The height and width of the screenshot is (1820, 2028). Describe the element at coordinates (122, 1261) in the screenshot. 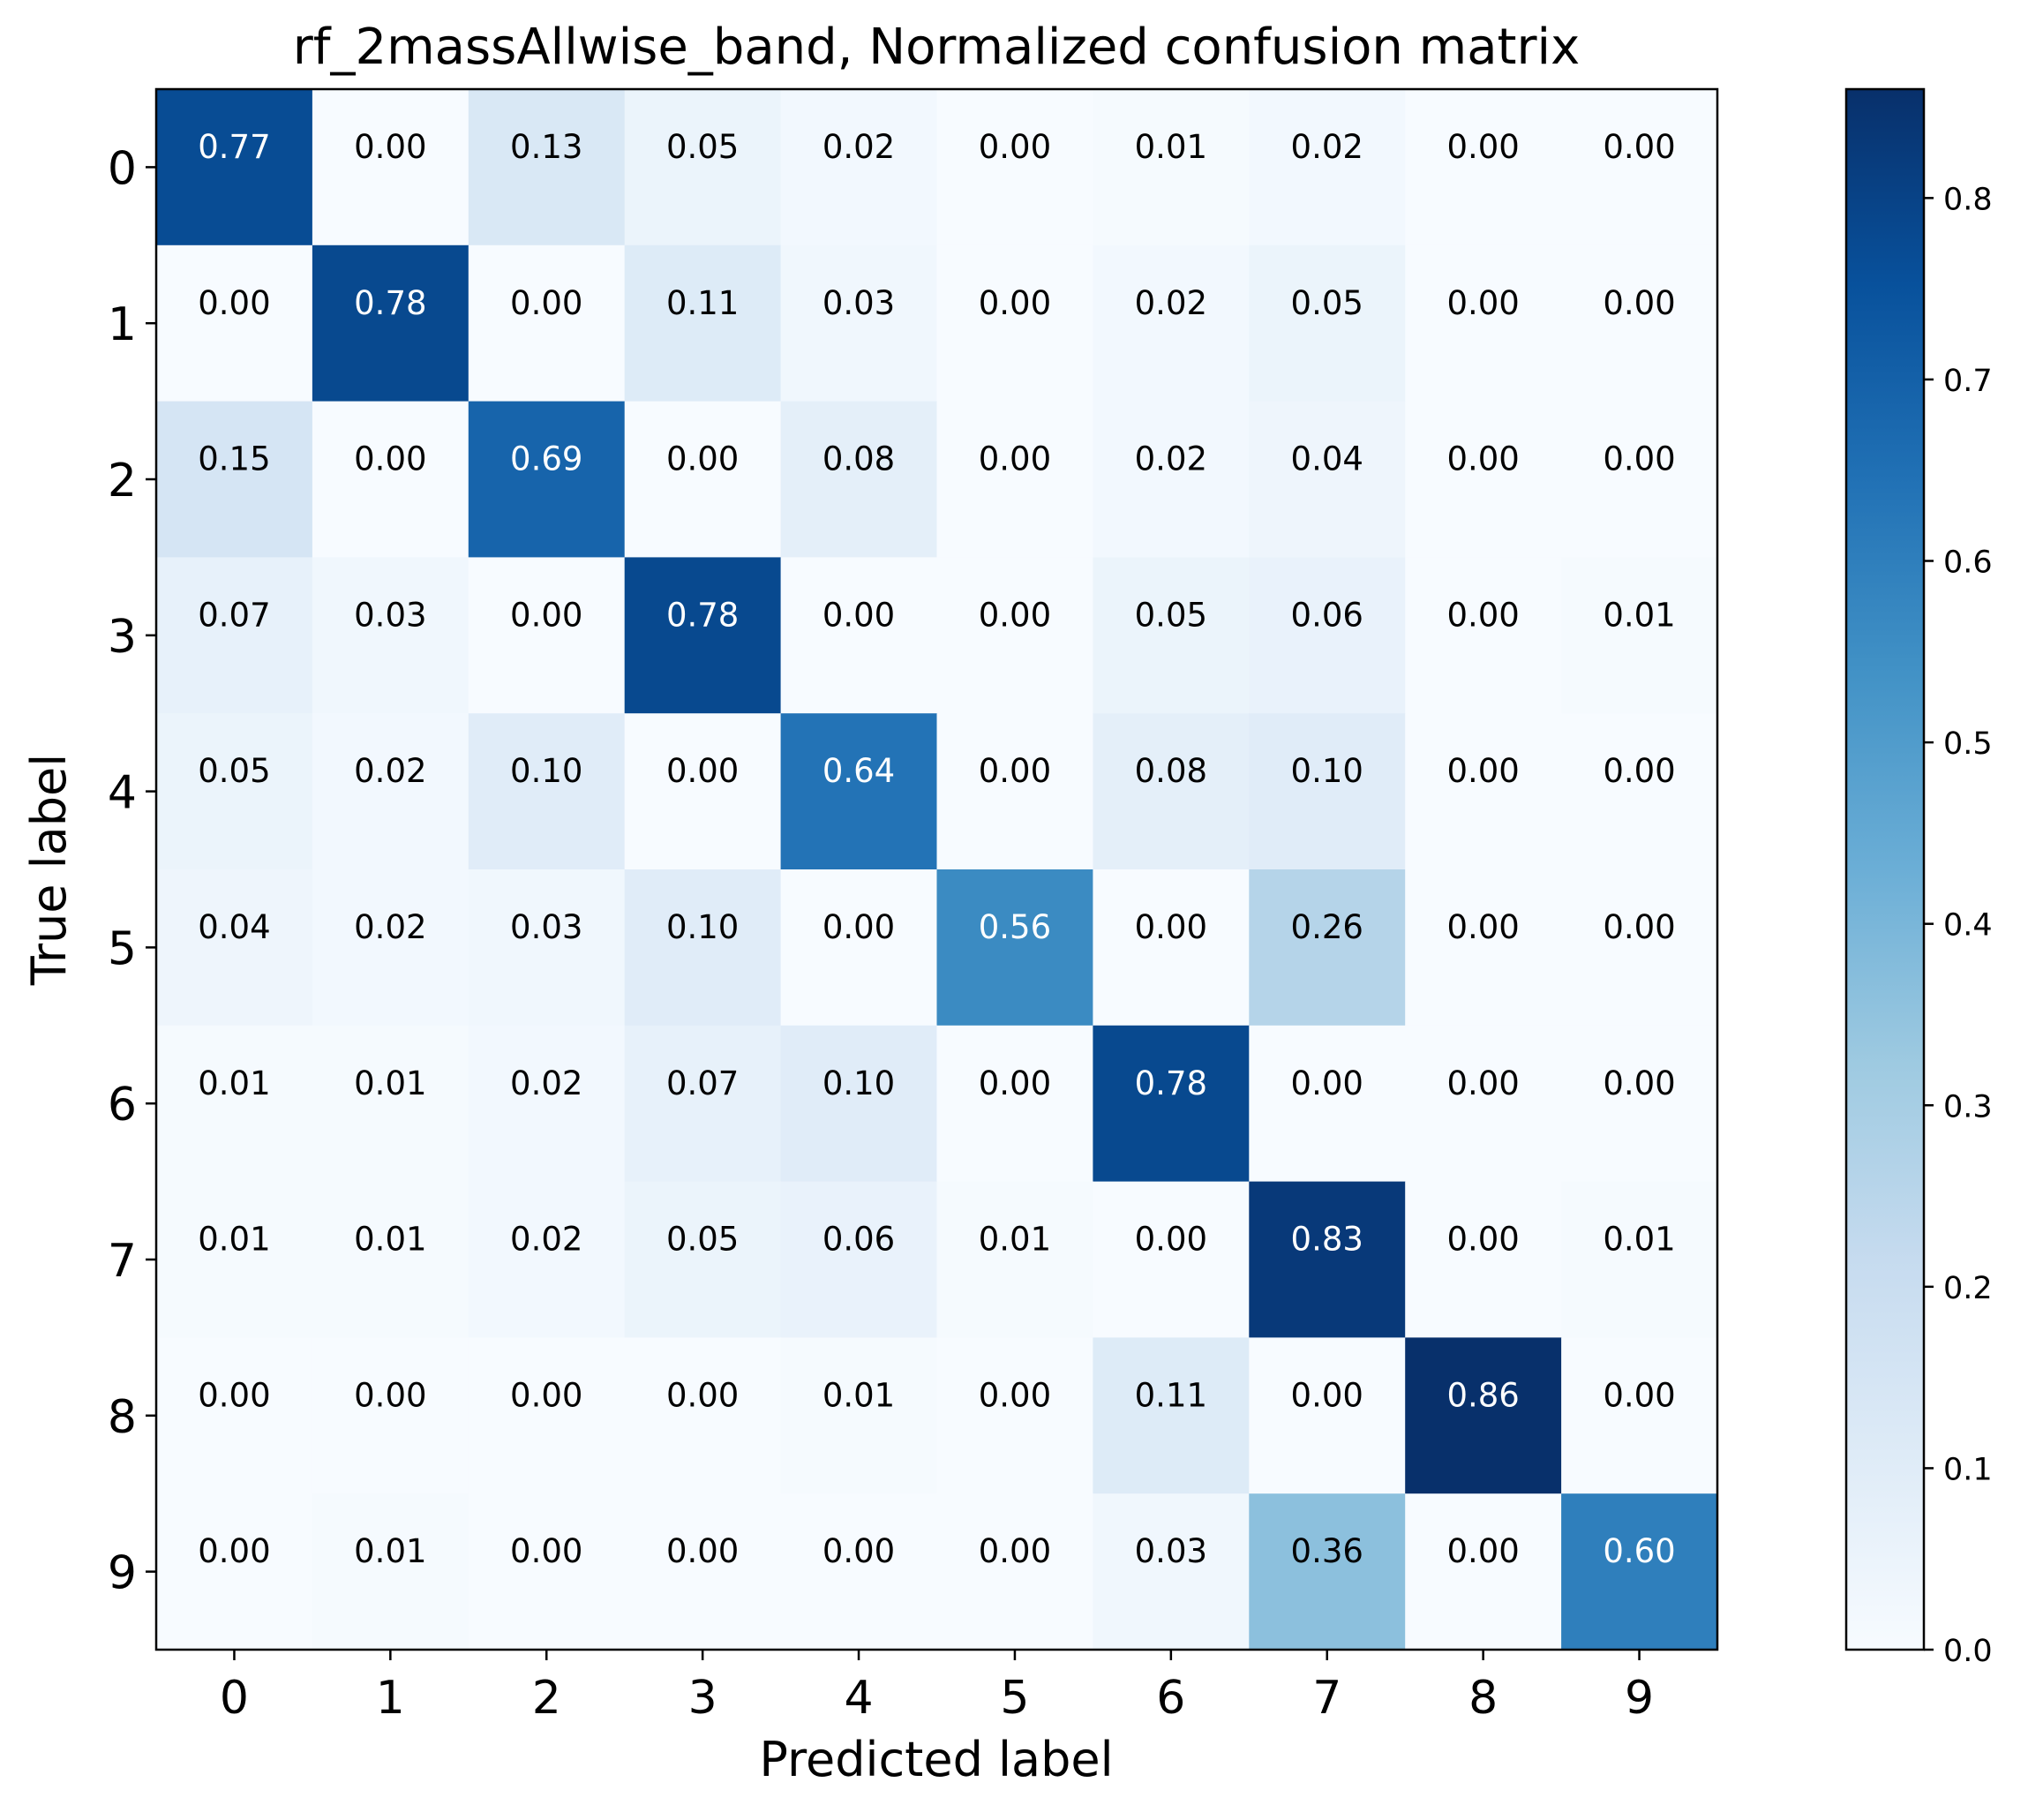

I see `y-tick-label: 7` at that location.